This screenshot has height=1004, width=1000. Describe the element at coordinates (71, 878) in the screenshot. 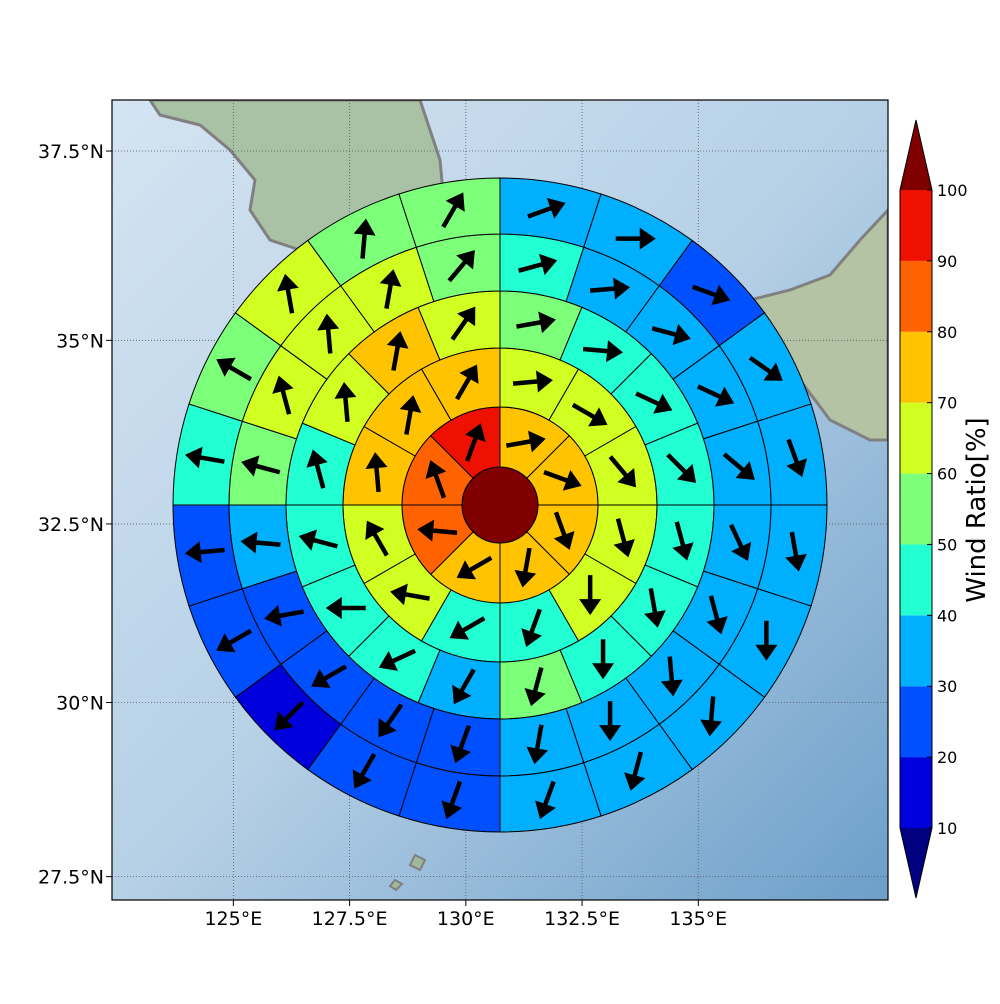

I see `y-tick-label: 27.5°N` at that location.